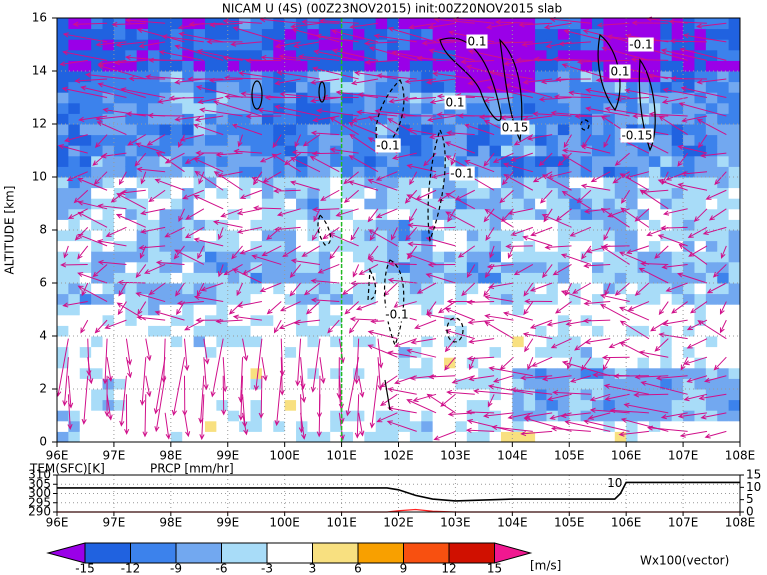 The width and height of the screenshot is (767, 575). Describe the element at coordinates (753, 475) in the screenshot. I see `y2-tick-label: 15` at that location.